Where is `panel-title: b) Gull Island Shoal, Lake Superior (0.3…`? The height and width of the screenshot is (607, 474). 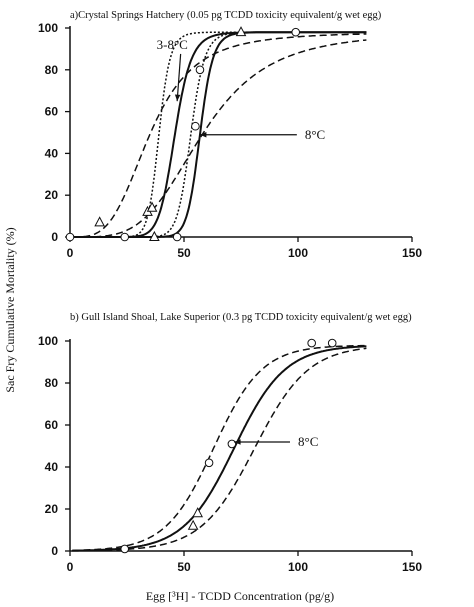
panel-title: b) Gull Island Shoal, Lake Superior (0.3… is located at coordinates (241, 317).